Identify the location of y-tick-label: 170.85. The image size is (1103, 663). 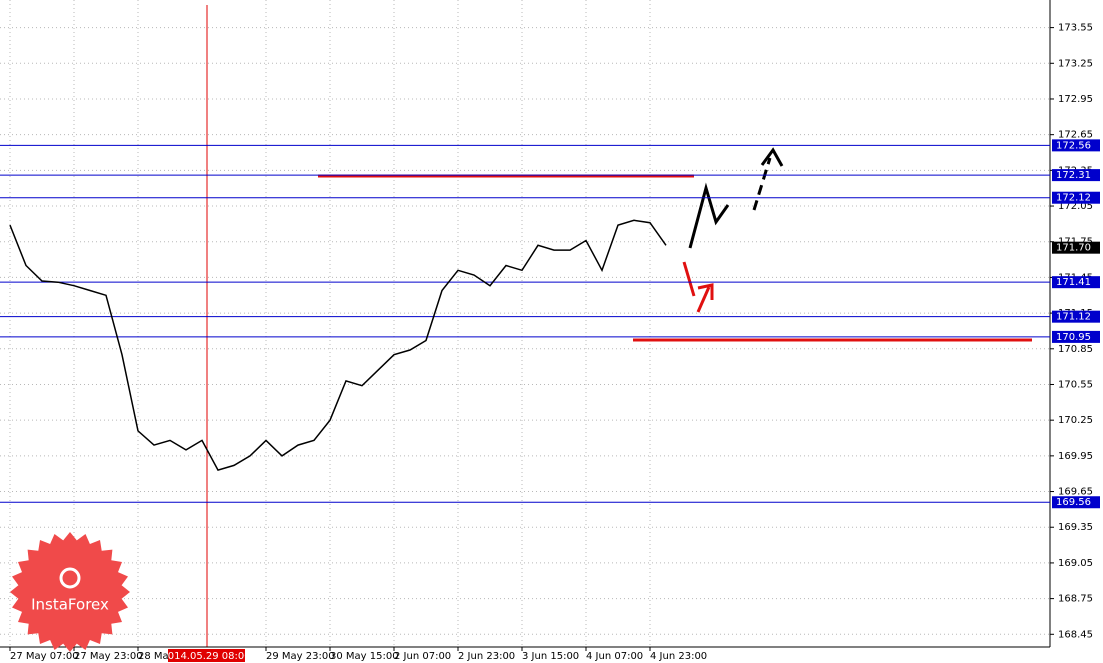
(1075, 349).